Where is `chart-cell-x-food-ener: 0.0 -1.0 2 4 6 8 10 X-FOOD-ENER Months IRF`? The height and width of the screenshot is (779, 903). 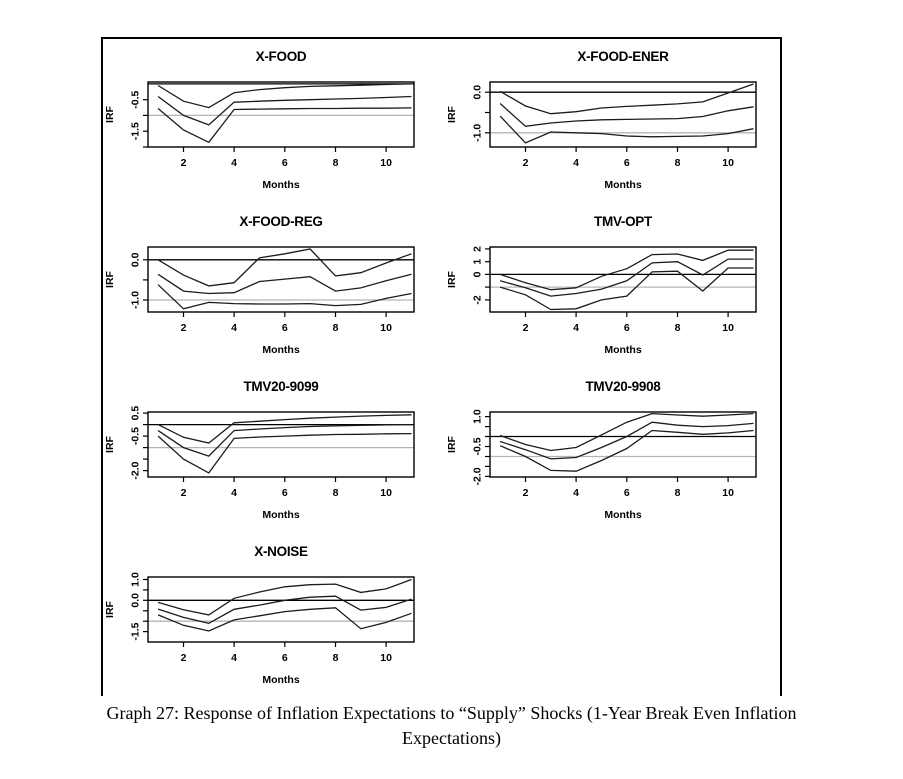 chart-cell-x-food-ener: 0.0 -1.0 2 4 6 8 10 X-FOOD-ENER Months IRF is located at coordinates (613, 117).